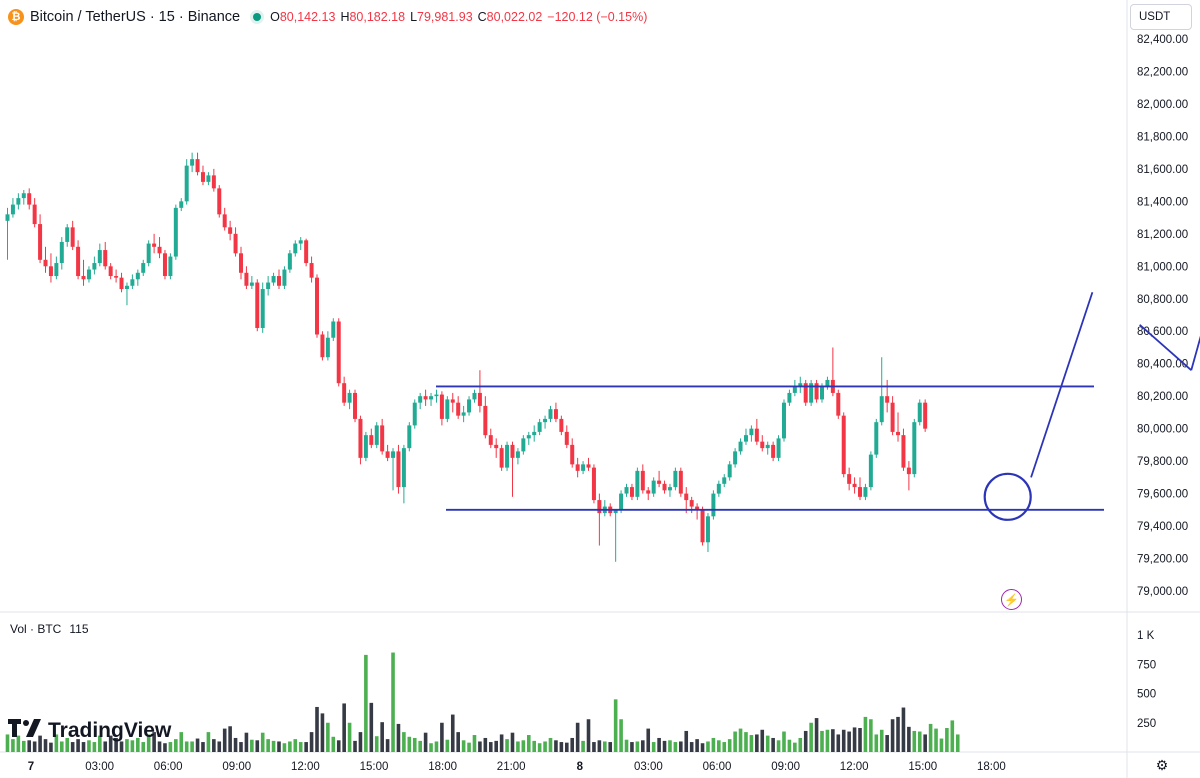 Image resolution: width=1200 pixels, height=778 pixels. I want to click on currency-label: USDT, so click(1155, 17).